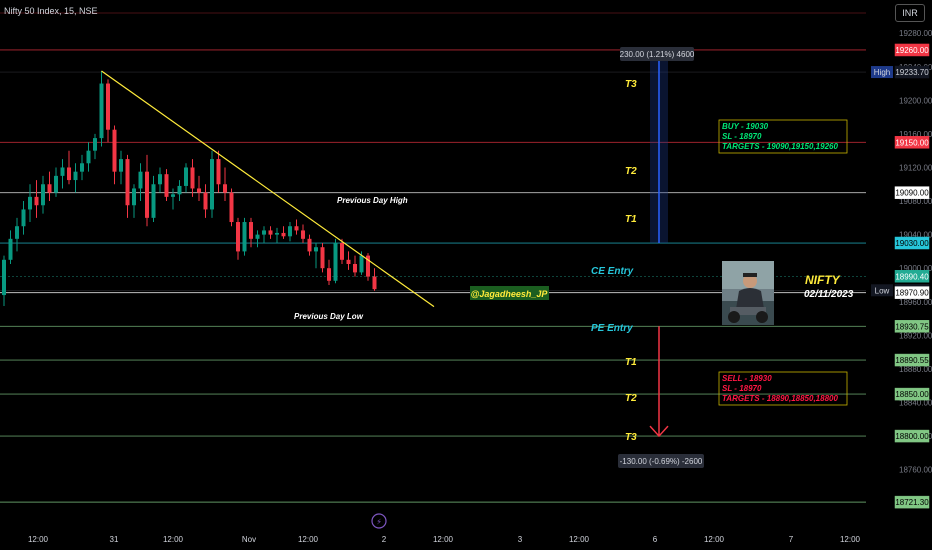  I want to click on author-photo, so click(748, 293).